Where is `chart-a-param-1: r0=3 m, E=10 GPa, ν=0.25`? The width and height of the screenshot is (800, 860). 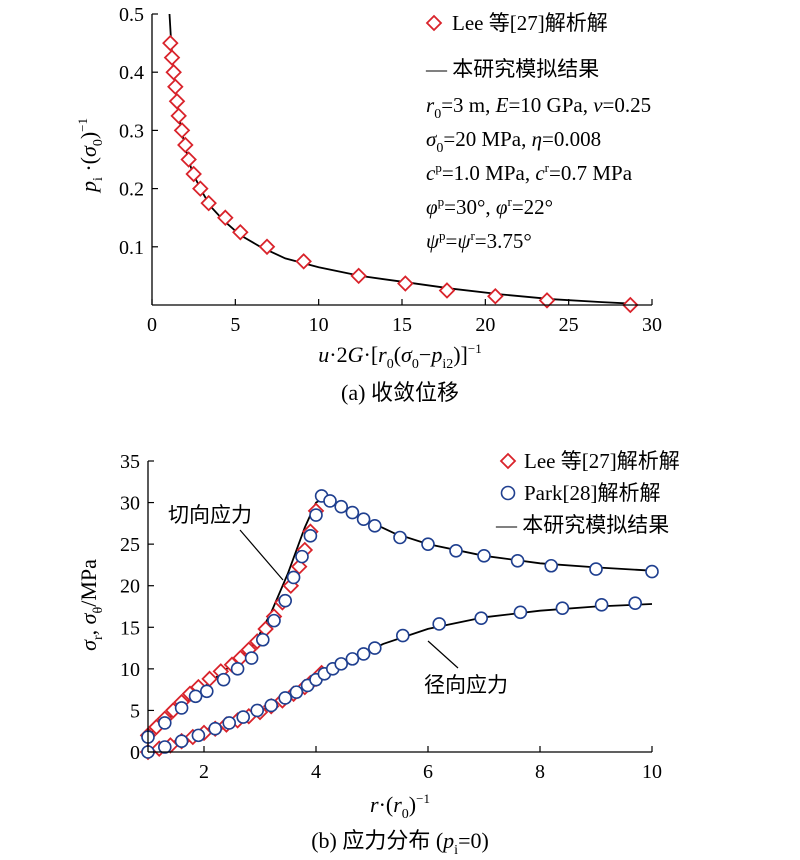
chart-a-param-1: r0=3 m, E=10 GPa, ν=0.25 is located at coordinates (538, 107).